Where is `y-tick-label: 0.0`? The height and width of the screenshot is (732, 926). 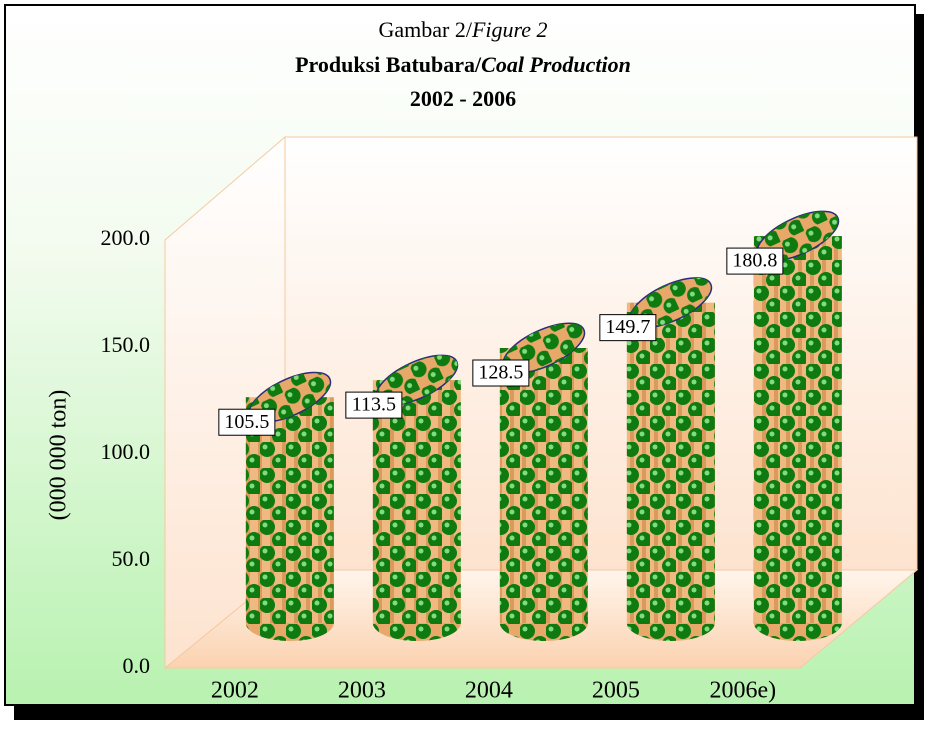 y-tick-label: 0.0 is located at coordinates (137, 665).